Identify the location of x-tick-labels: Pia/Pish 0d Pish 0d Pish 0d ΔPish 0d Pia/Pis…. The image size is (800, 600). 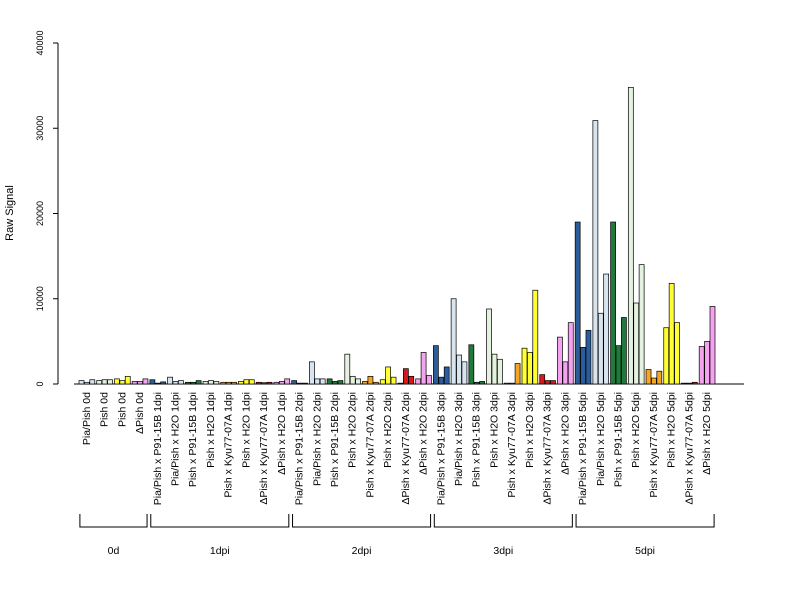
(397, 448).